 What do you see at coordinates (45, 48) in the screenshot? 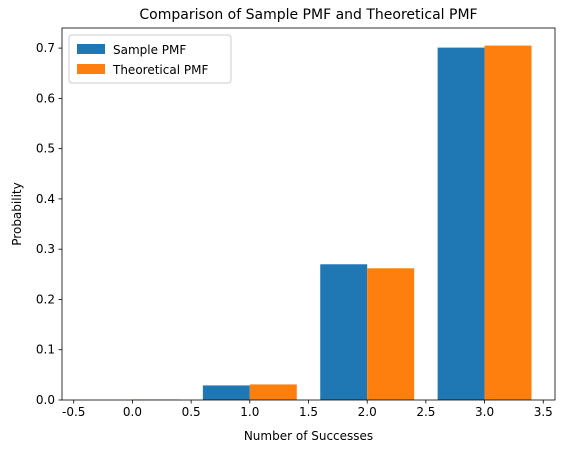
I see `y-tick-label: 0.7` at bounding box center [45, 48].